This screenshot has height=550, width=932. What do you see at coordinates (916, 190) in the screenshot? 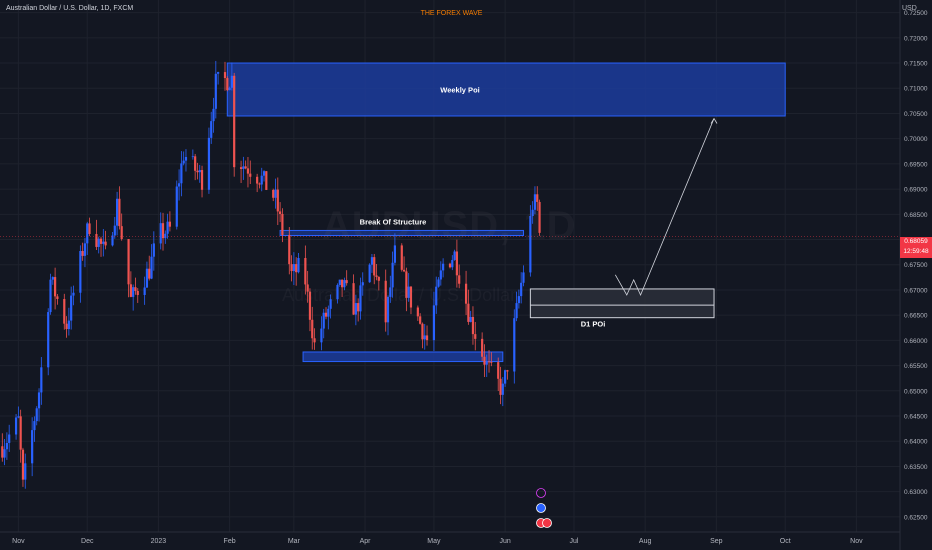
I see `y-tick-label: 0.69000` at bounding box center [916, 190].